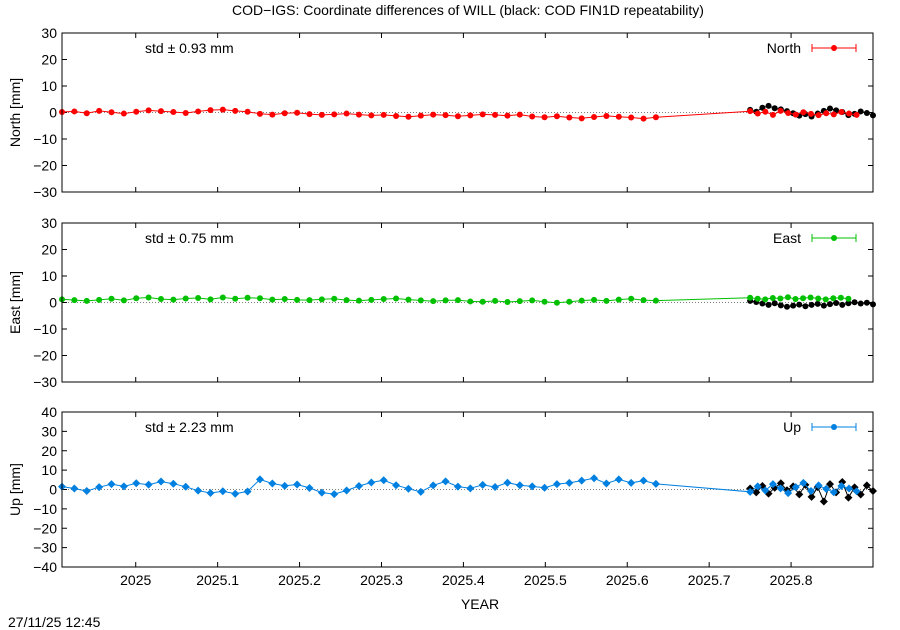  Describe the element at coordinates (15, 302) in the screenshot. I see `y-axis-label: East [mm]` at that location.